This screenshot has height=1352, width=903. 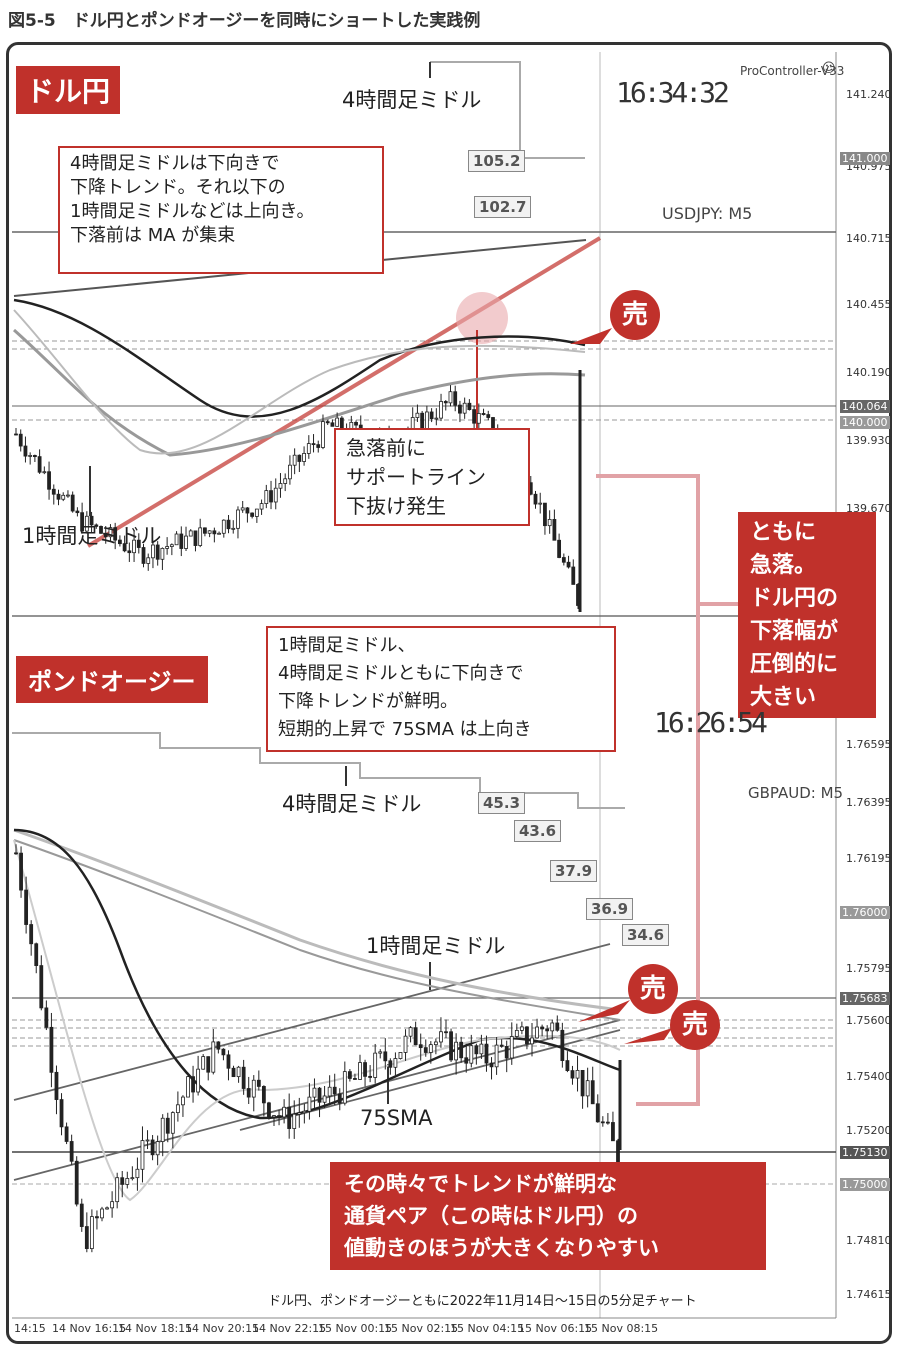 I want to click on usdjpy-clock: 16:34:32, so click(x=673, y=92).